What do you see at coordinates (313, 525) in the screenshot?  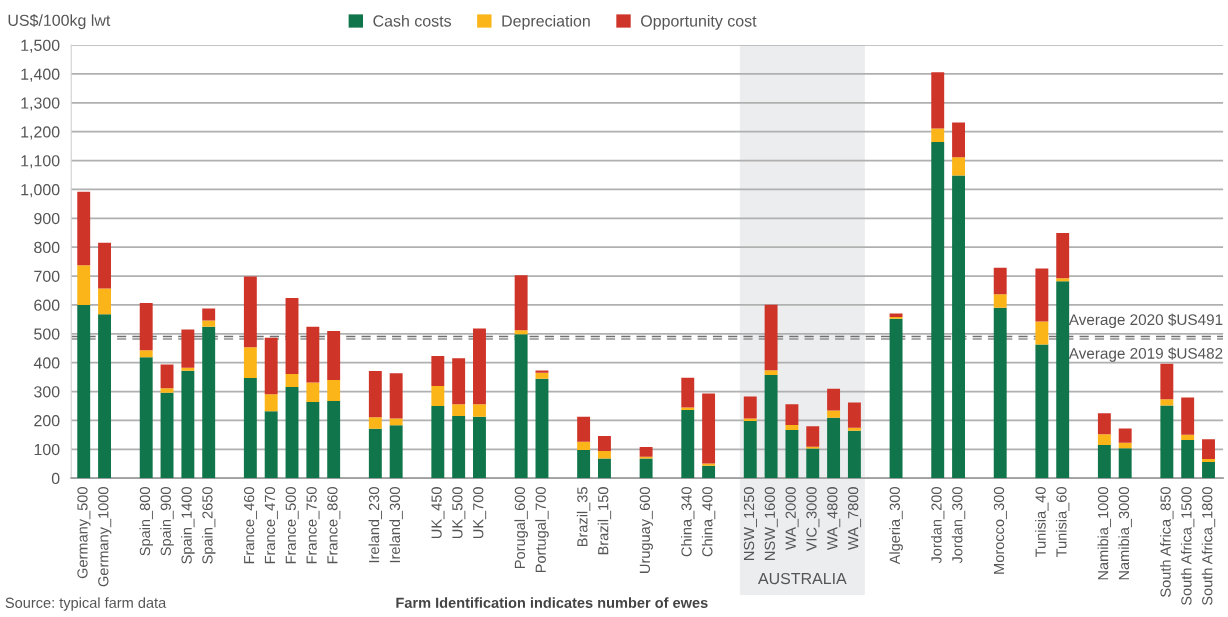 I see `x-tick-label: France_750` at bounding box center [313, 525].